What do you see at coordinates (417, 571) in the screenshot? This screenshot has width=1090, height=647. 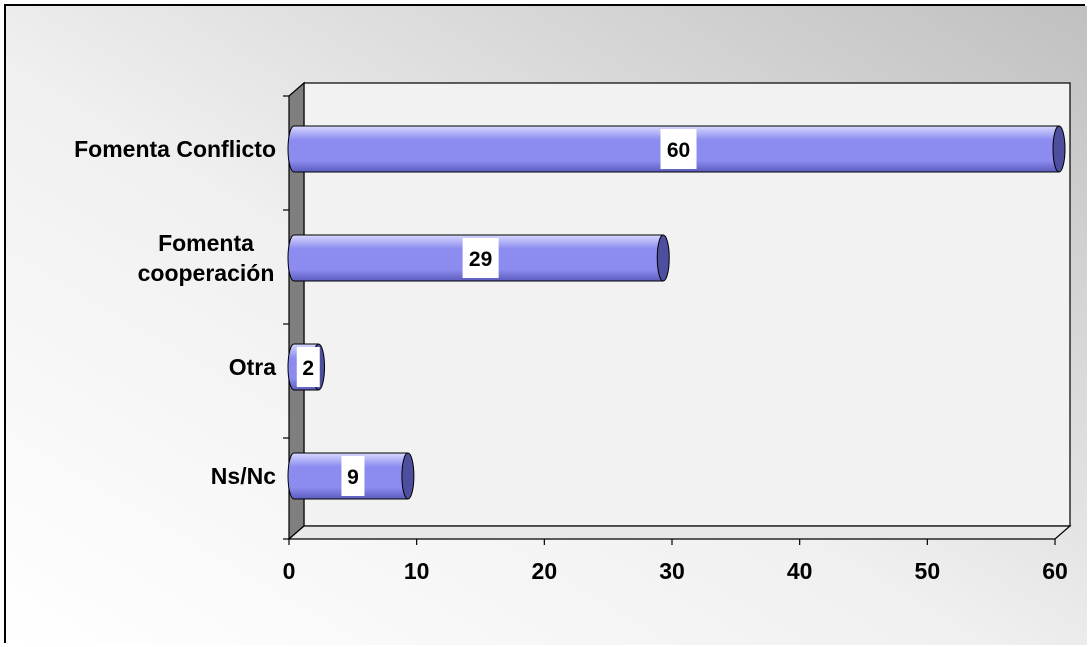 I see `x-tick-label: 10` at bounding box center [417, 571].